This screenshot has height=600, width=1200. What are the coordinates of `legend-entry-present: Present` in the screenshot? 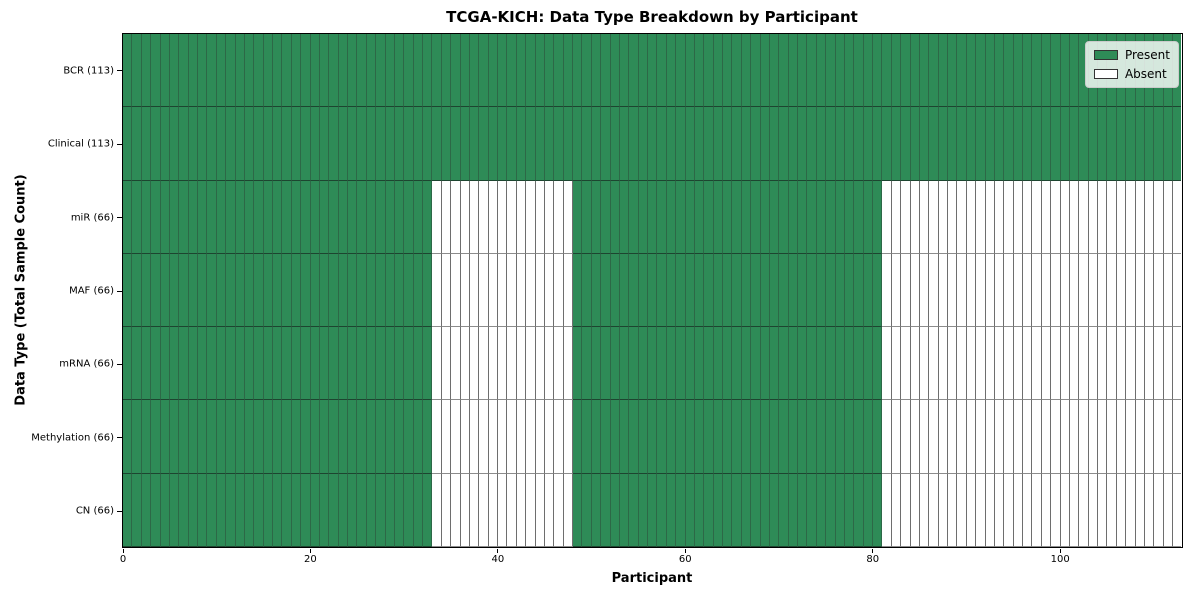 It's located at (1131, 55).